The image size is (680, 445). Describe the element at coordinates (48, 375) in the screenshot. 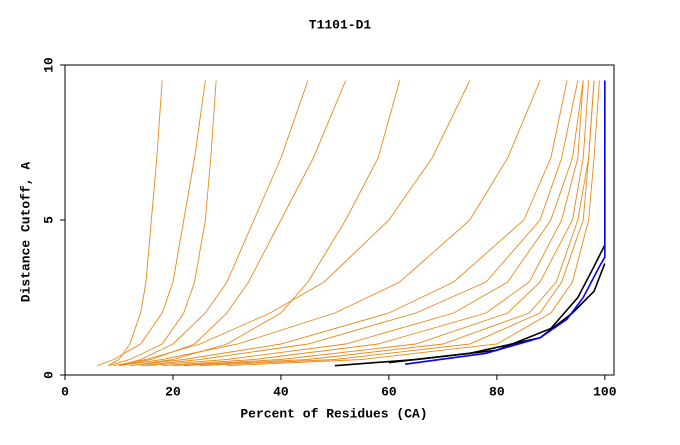

I see `y-tick-label: 0` at that location.